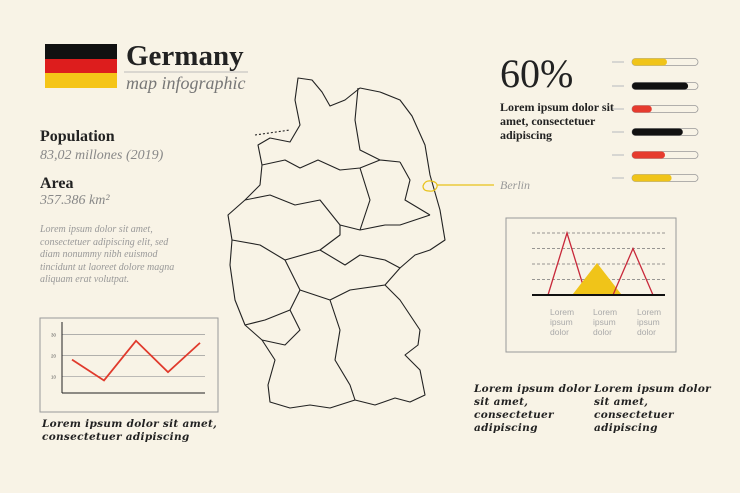 This screenshot has width=740, height=493. Describe the element at coordinates (591, 285) in the screenshot. I see `peak-chart-frame` at that location.